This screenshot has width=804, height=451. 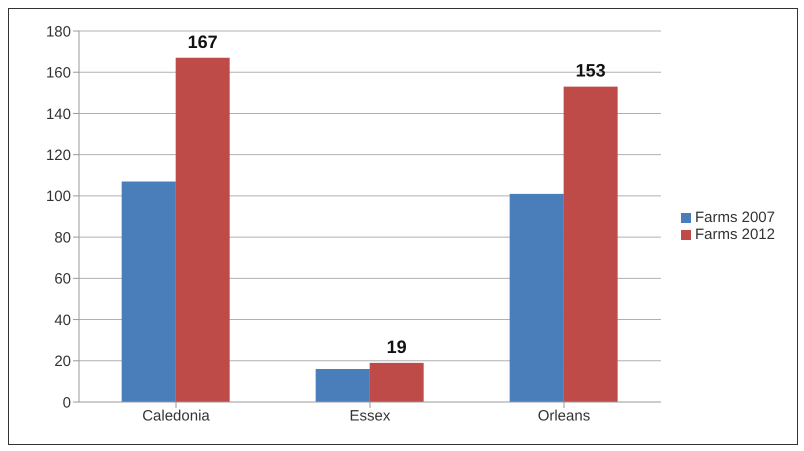 I want to click on data-label: 167, so click(x=203, y=42).